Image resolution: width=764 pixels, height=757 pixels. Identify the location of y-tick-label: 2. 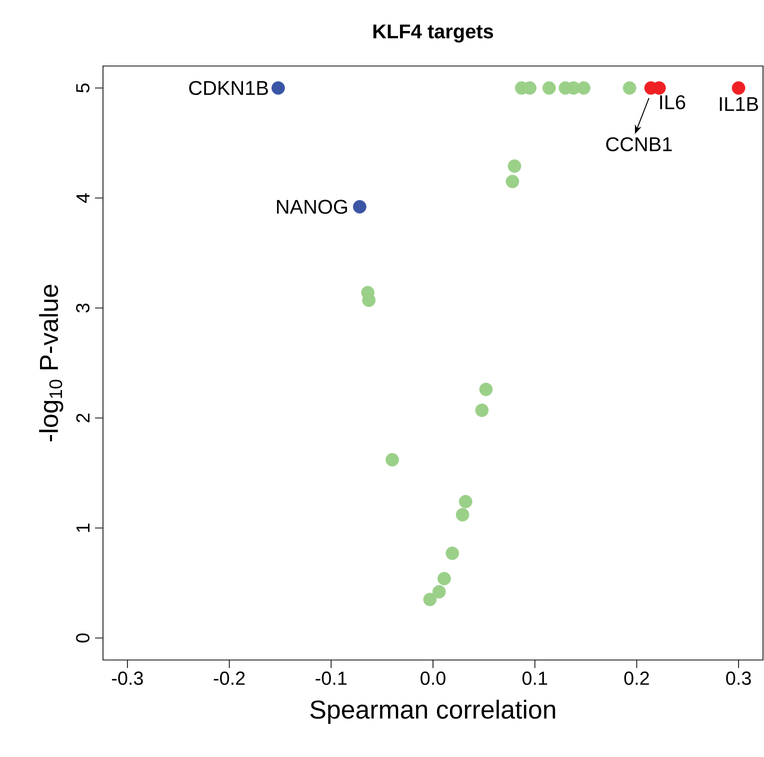
(83, 418).